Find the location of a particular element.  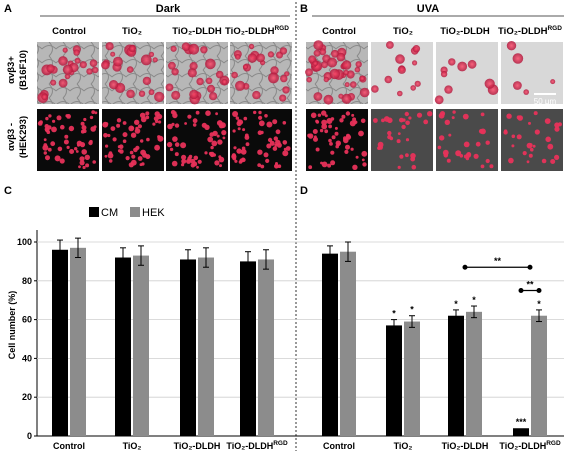

bracket-label: ** is located at coordinates (498, 261).